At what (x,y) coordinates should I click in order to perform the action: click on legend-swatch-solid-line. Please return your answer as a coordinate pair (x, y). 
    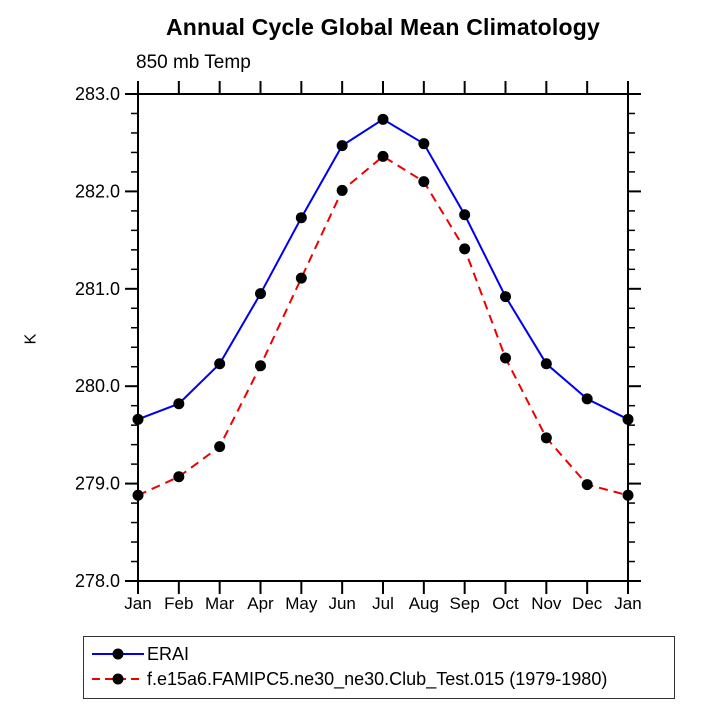
    Looking at the image, I should click on (118, 654).